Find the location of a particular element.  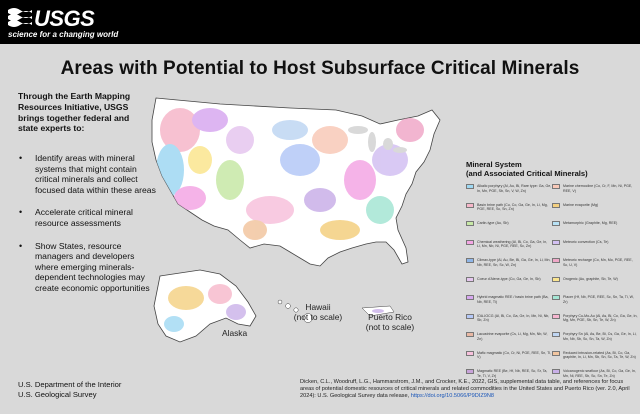

hawaii-inset is located at coordinates (295, 311).